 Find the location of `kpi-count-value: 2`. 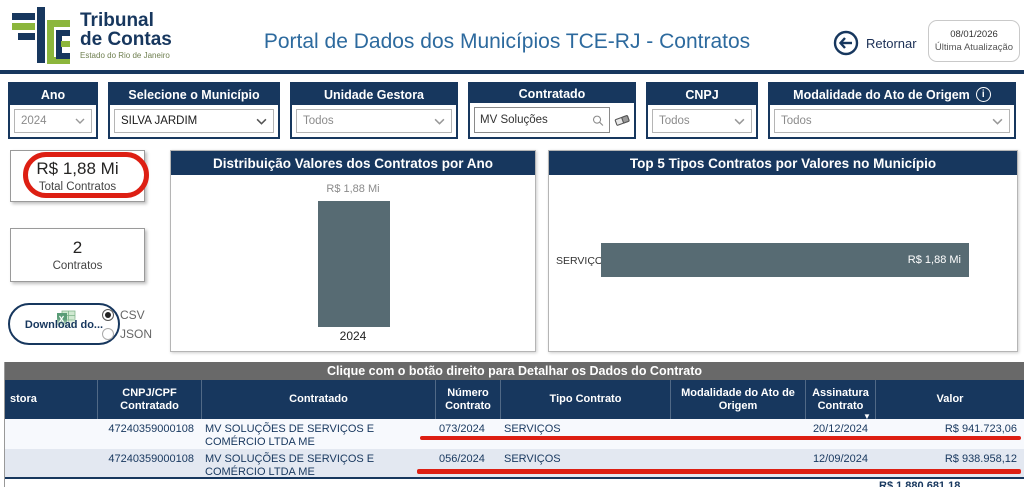

kpi-count-value: 2 is located at coordinates (77, 247).